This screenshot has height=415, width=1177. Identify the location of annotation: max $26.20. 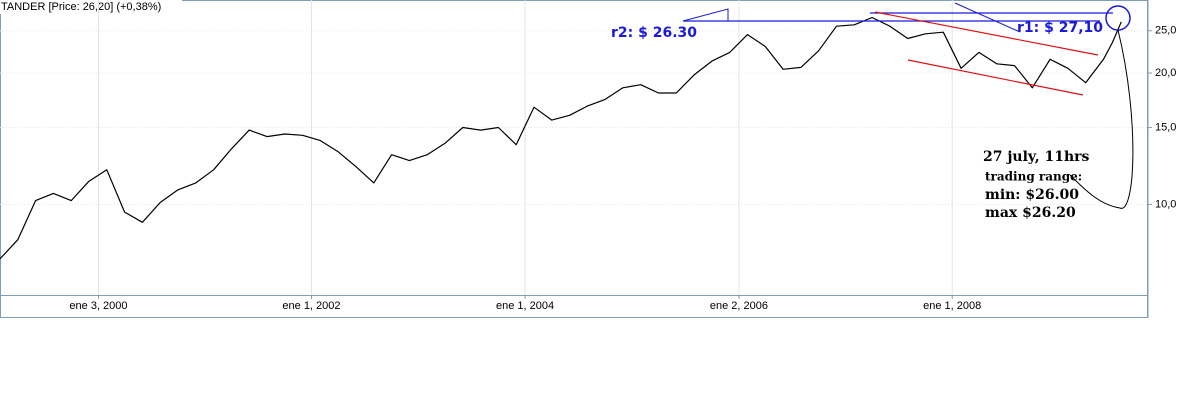
(1030, 213).